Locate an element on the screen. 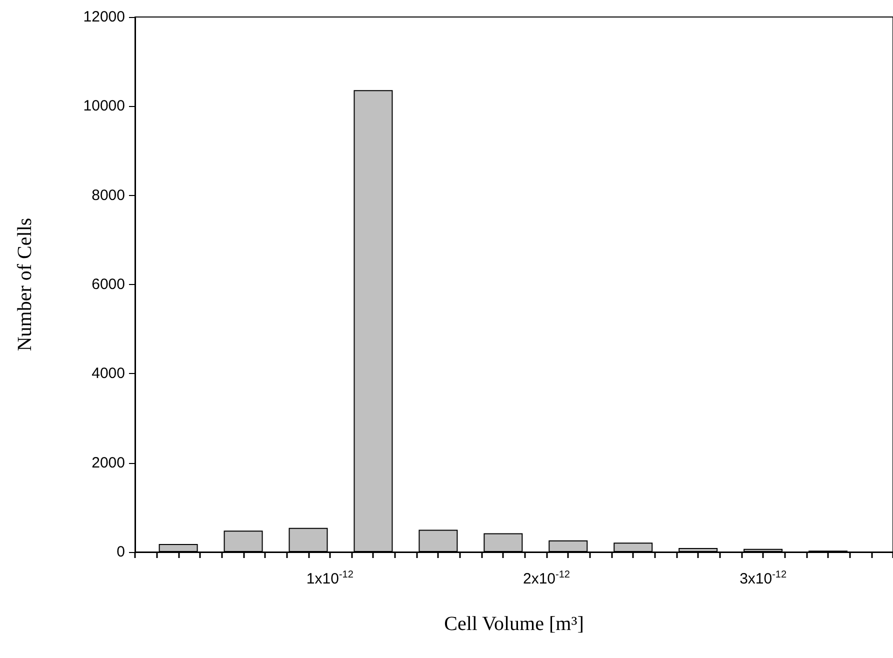  y-axis-title: Number of Cells is located at coordinates (25, 285).